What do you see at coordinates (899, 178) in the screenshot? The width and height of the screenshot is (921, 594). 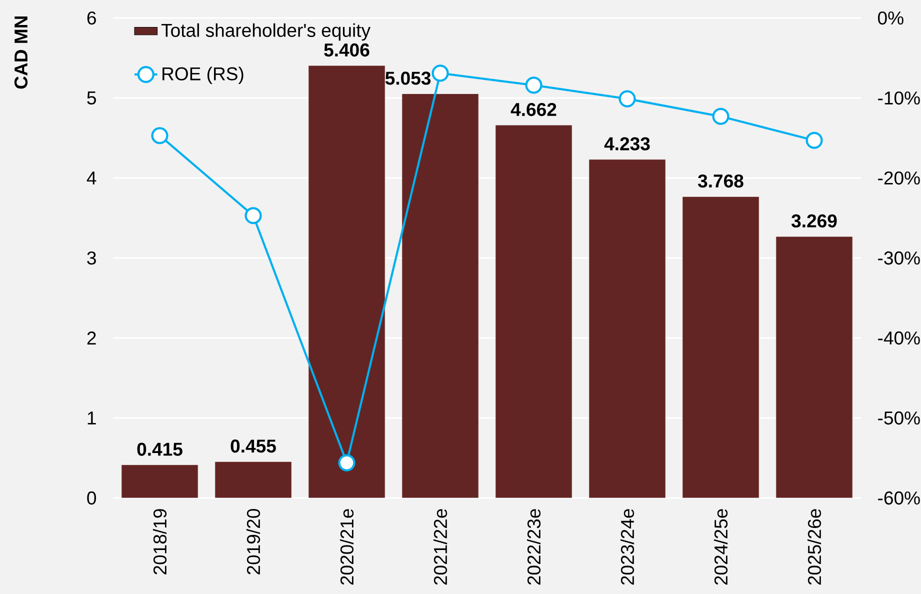 I see `y2-tick-label: -20%` at bounding box center [899, 178].